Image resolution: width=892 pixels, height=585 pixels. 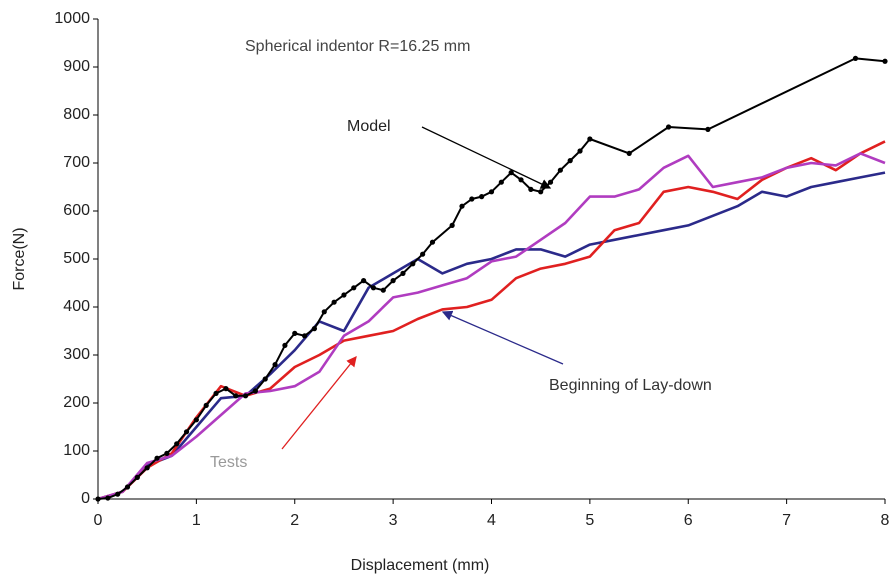 What do you see at coordinates (420, 565) in the screenshot?
I see `x-axis-label: Displacement (mm)` at bounding box center [420, 565].